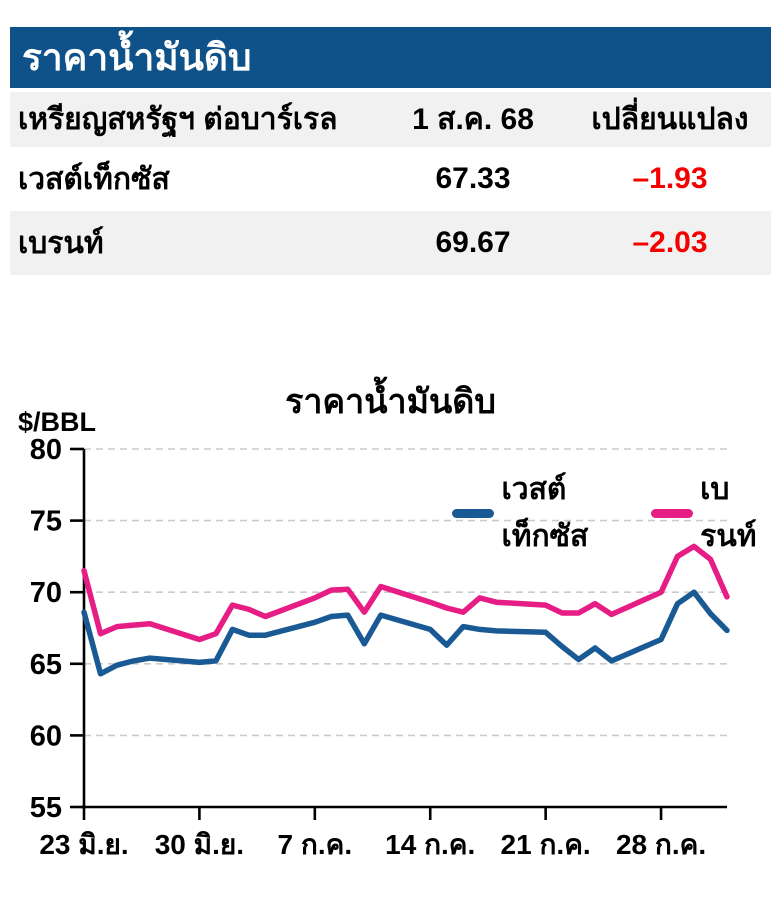  What do you see at coordinates (61, 243) in the screenshot?
I see `instrument-name: เบรนท์` at bounding box center [61, 243].